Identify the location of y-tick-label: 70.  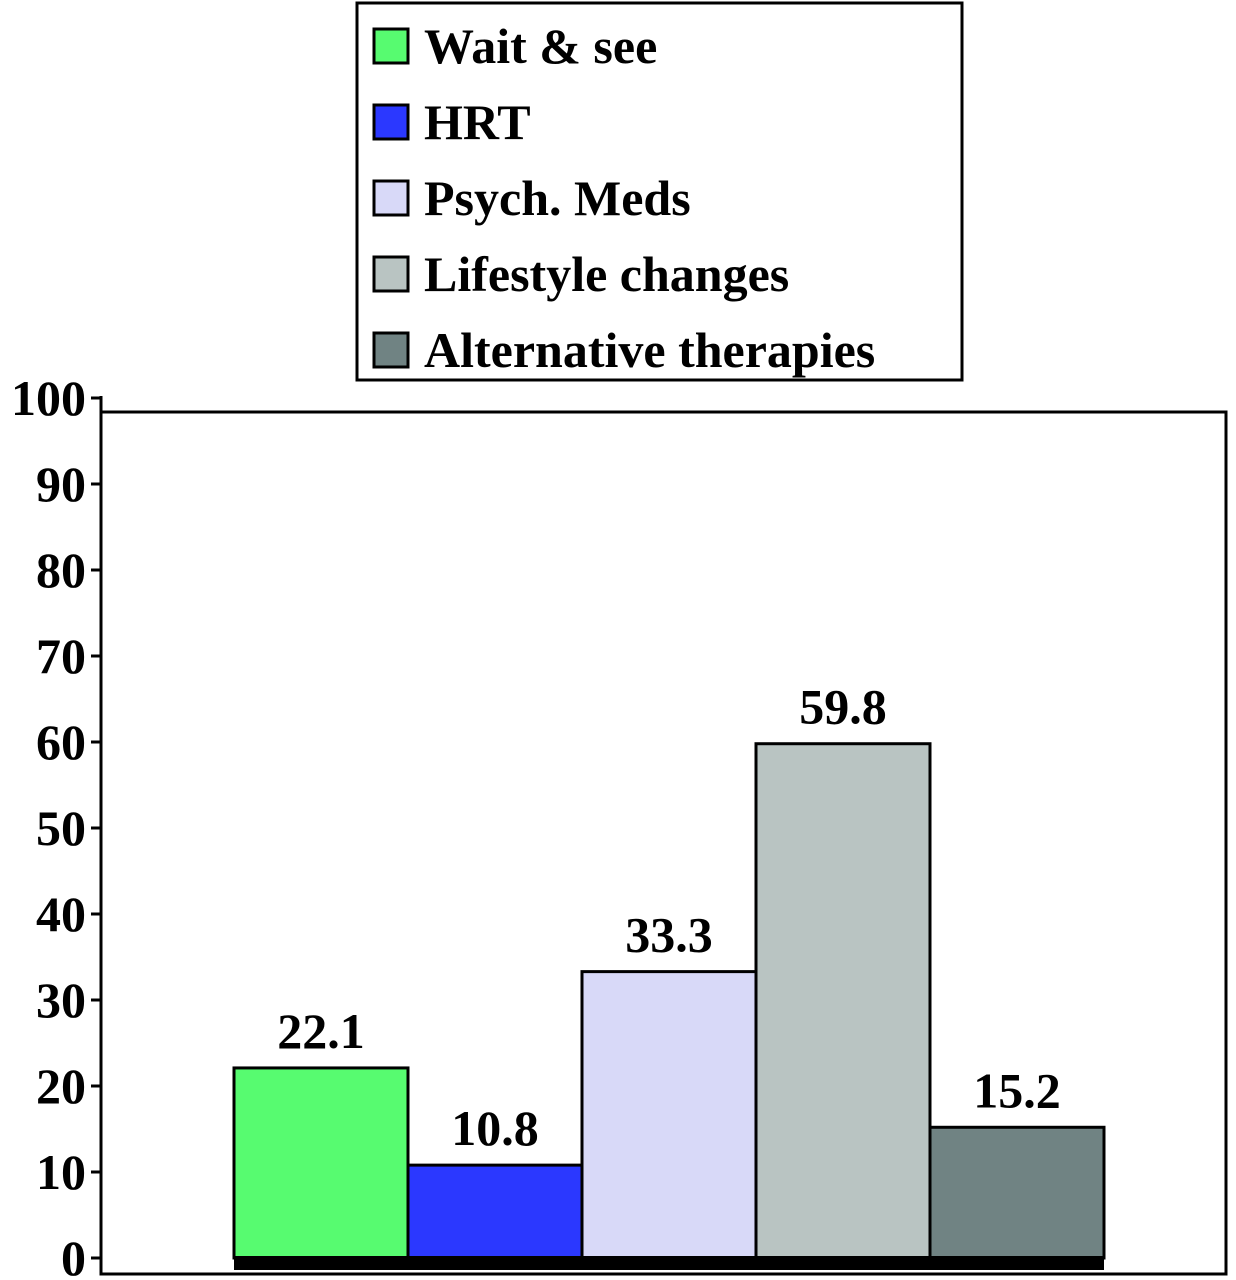
(61, 656).